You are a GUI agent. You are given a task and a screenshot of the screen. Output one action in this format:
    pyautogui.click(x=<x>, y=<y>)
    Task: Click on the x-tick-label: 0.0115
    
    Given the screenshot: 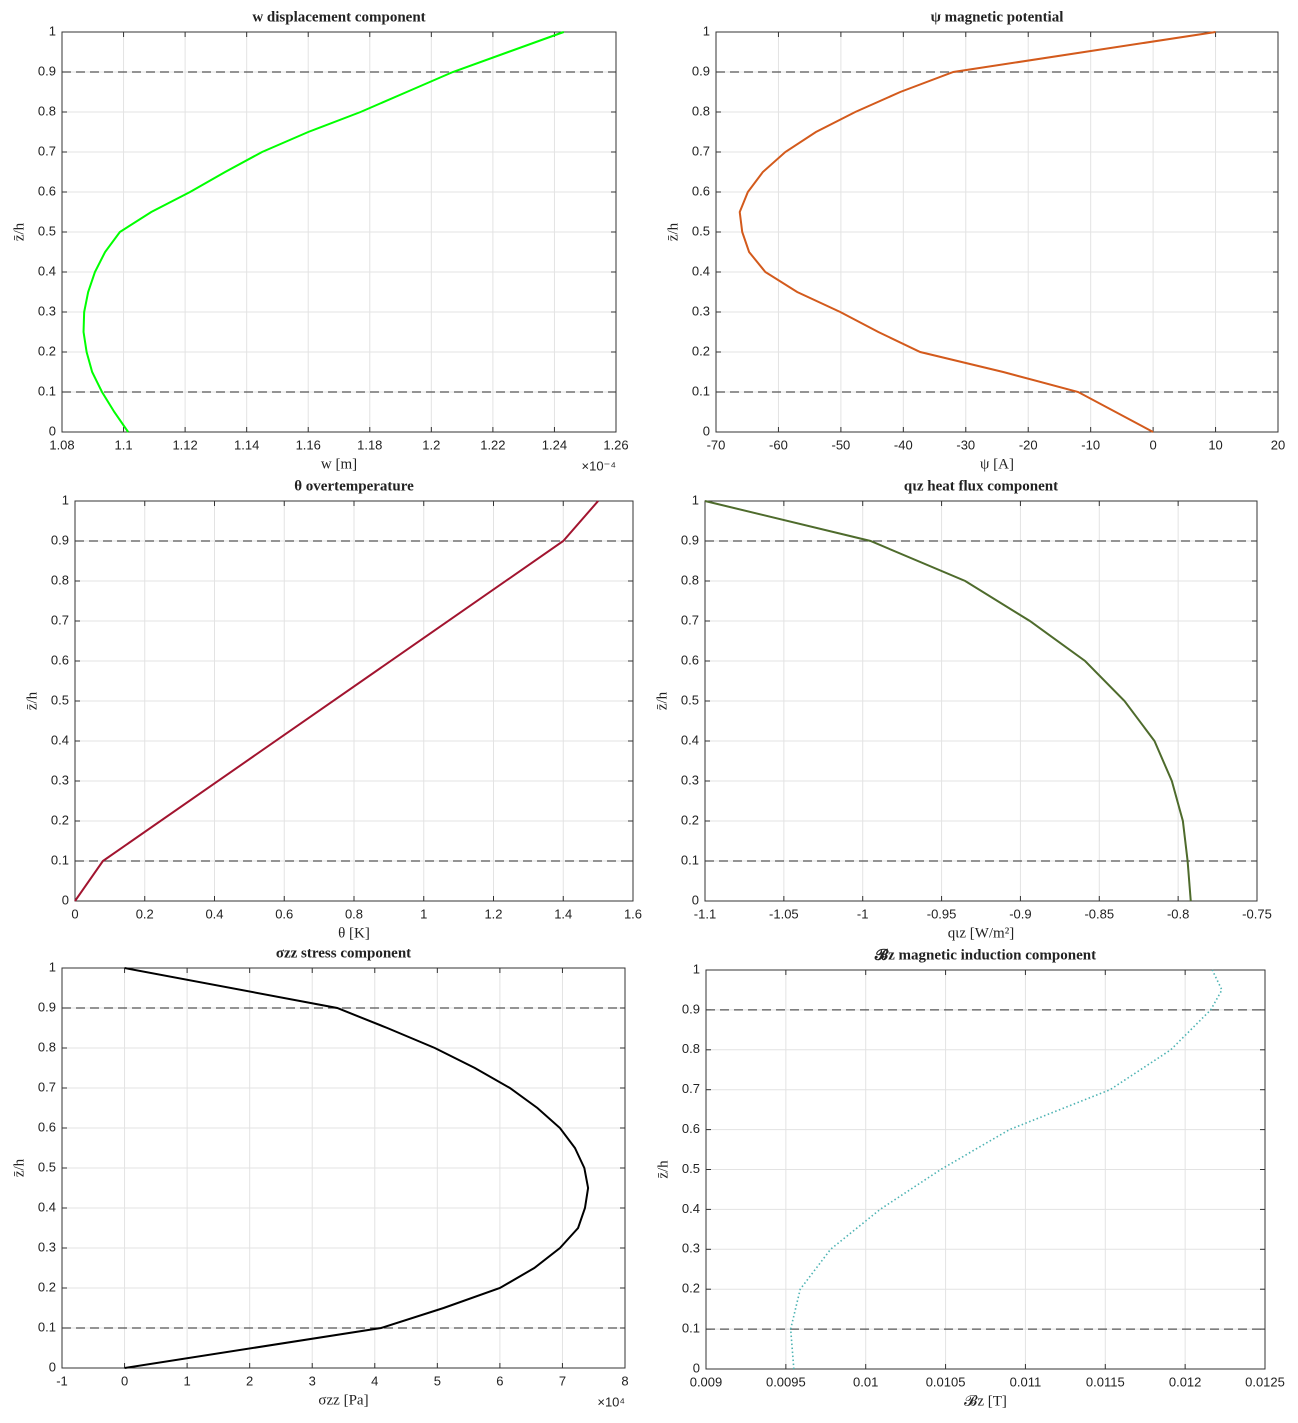 What is the action you would take?
    pyautogui.click(x=1105, y=1381)
    